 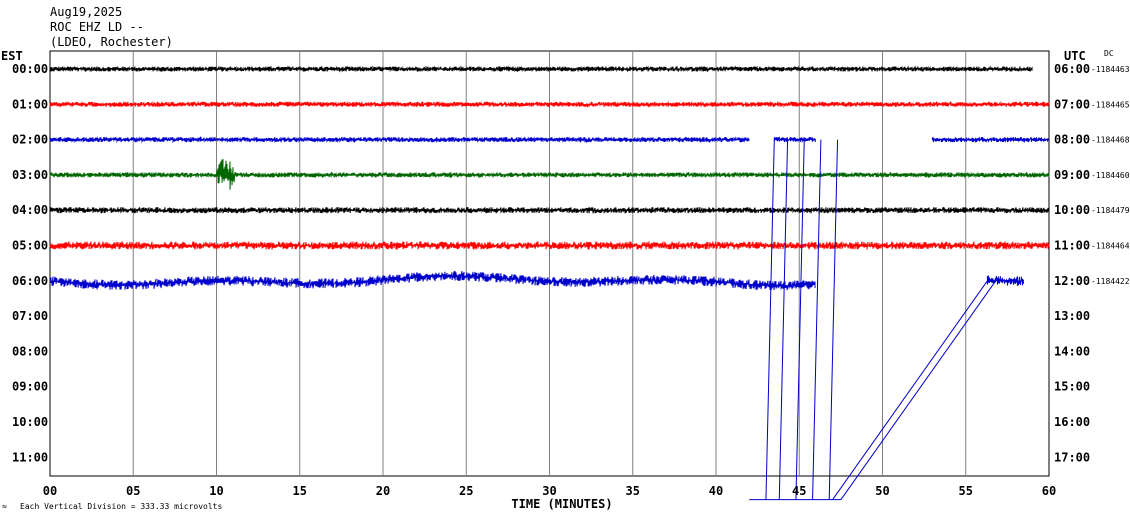 What do you see at coordinates (633, 491) in the screenshot?
I see `x-tick-label: 35` at bounding box center [633, 491].